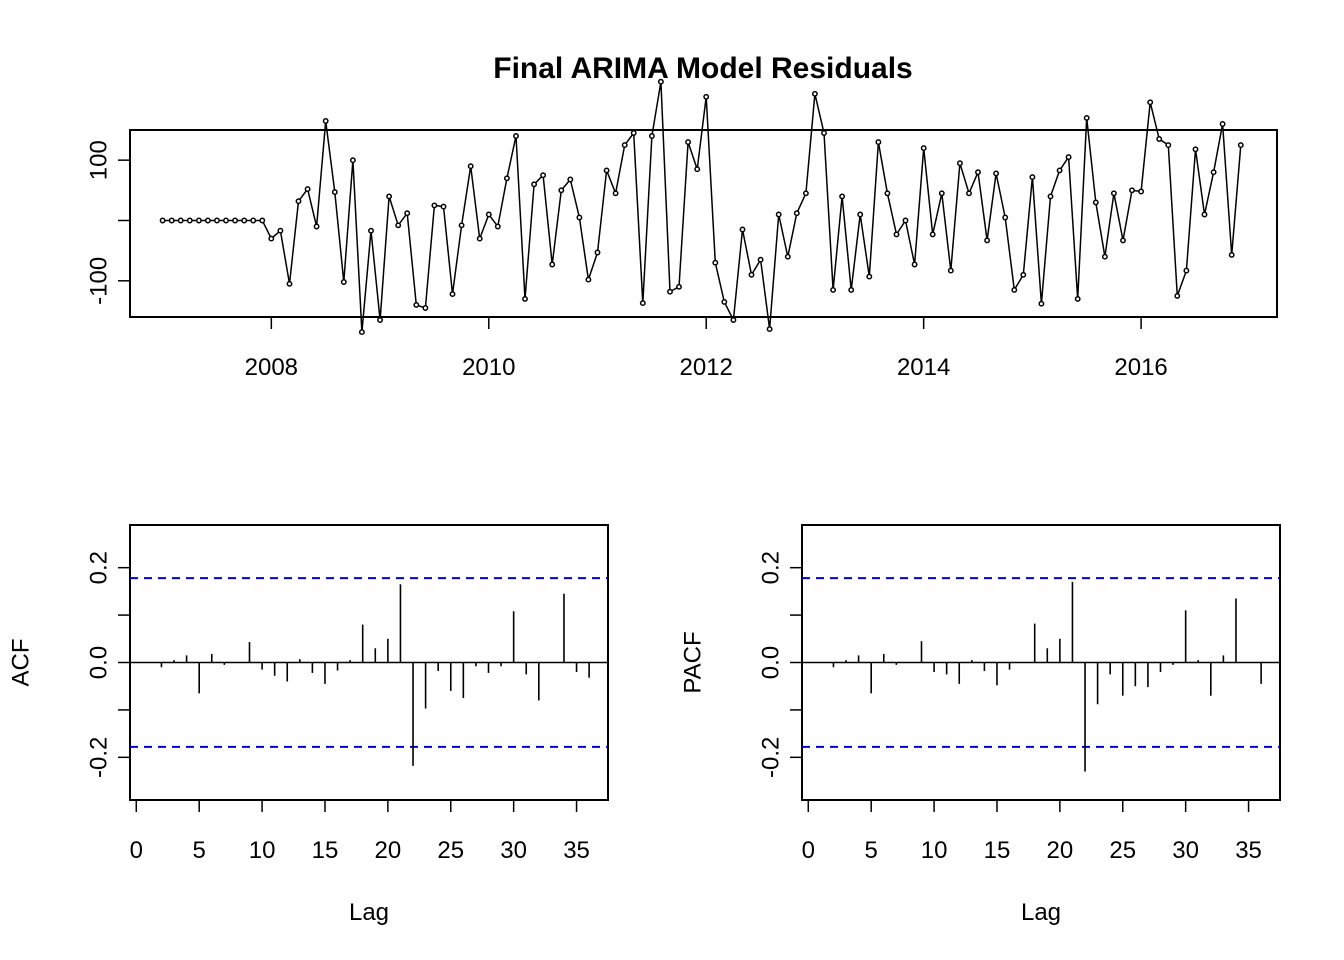 This screenshot has width=1344, height=960. Describe the element at coordinates (1185, 850) in the screenshot. I see `x-tick-label: 30` at that location.